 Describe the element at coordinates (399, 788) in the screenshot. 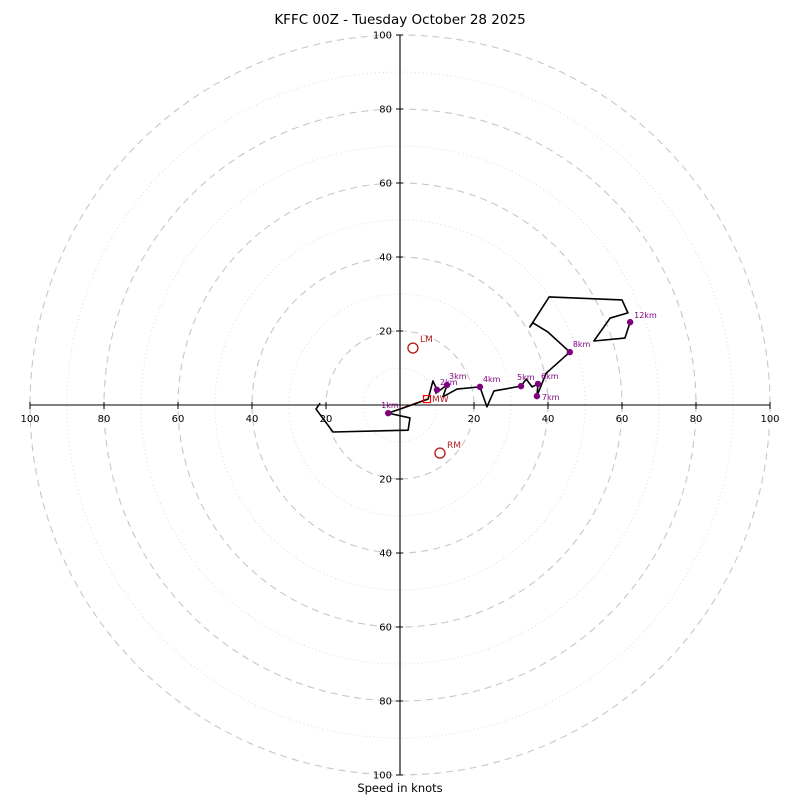

I see `x-axis-label: Speed in knots` at that location.